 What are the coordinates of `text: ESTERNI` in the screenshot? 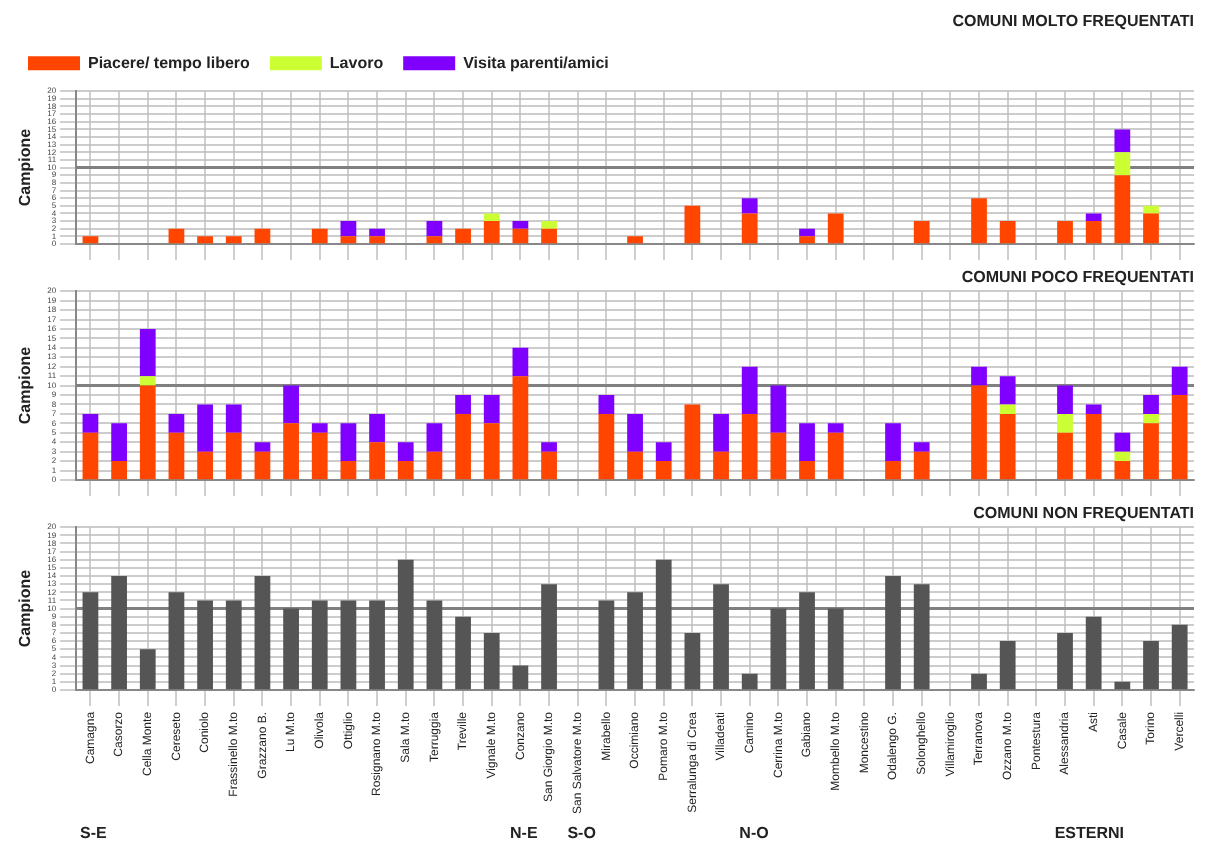 It's located at (1089, 833).